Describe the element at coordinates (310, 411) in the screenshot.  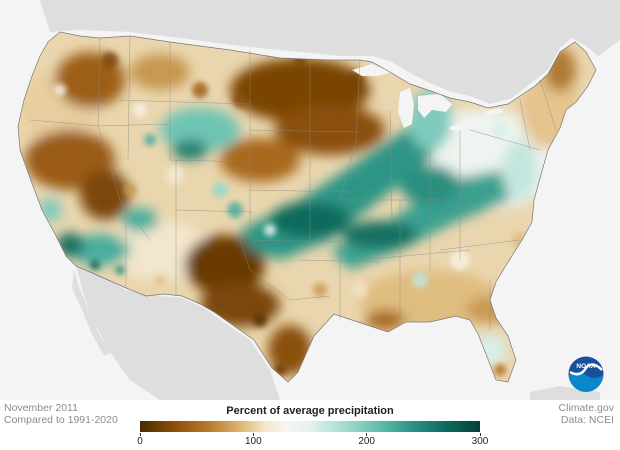
I see `legend-title: Percent of average precipitation` at that location.